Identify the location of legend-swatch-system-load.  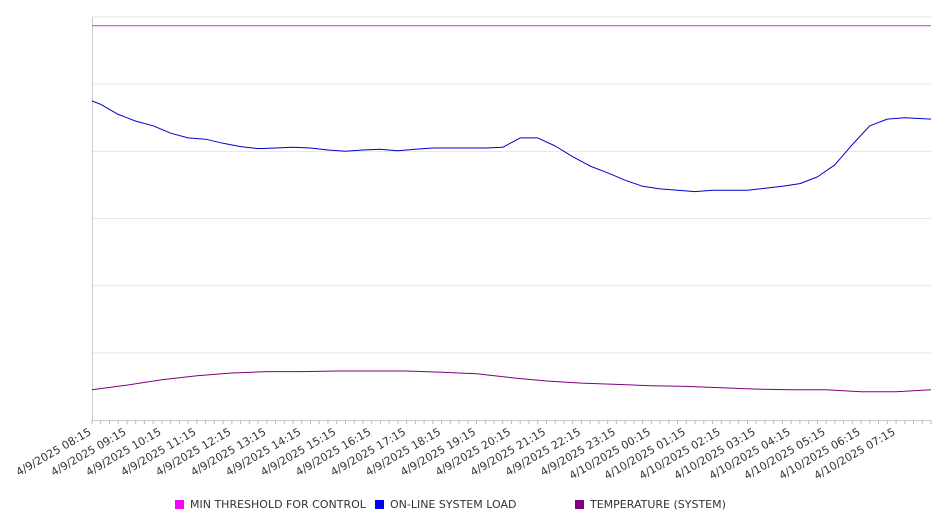
(379, 504).